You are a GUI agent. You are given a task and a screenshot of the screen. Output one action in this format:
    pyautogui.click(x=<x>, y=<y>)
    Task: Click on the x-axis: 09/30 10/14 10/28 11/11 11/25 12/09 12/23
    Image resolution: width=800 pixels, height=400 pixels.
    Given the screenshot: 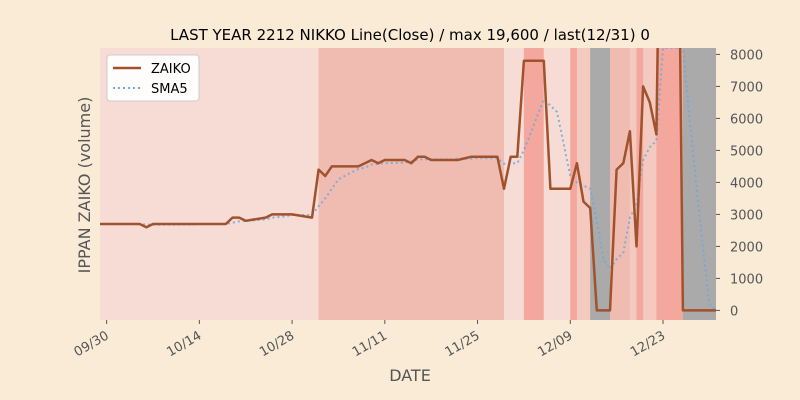 What is the action you would take?
    pyautogui.click(x=370, y=340)
    